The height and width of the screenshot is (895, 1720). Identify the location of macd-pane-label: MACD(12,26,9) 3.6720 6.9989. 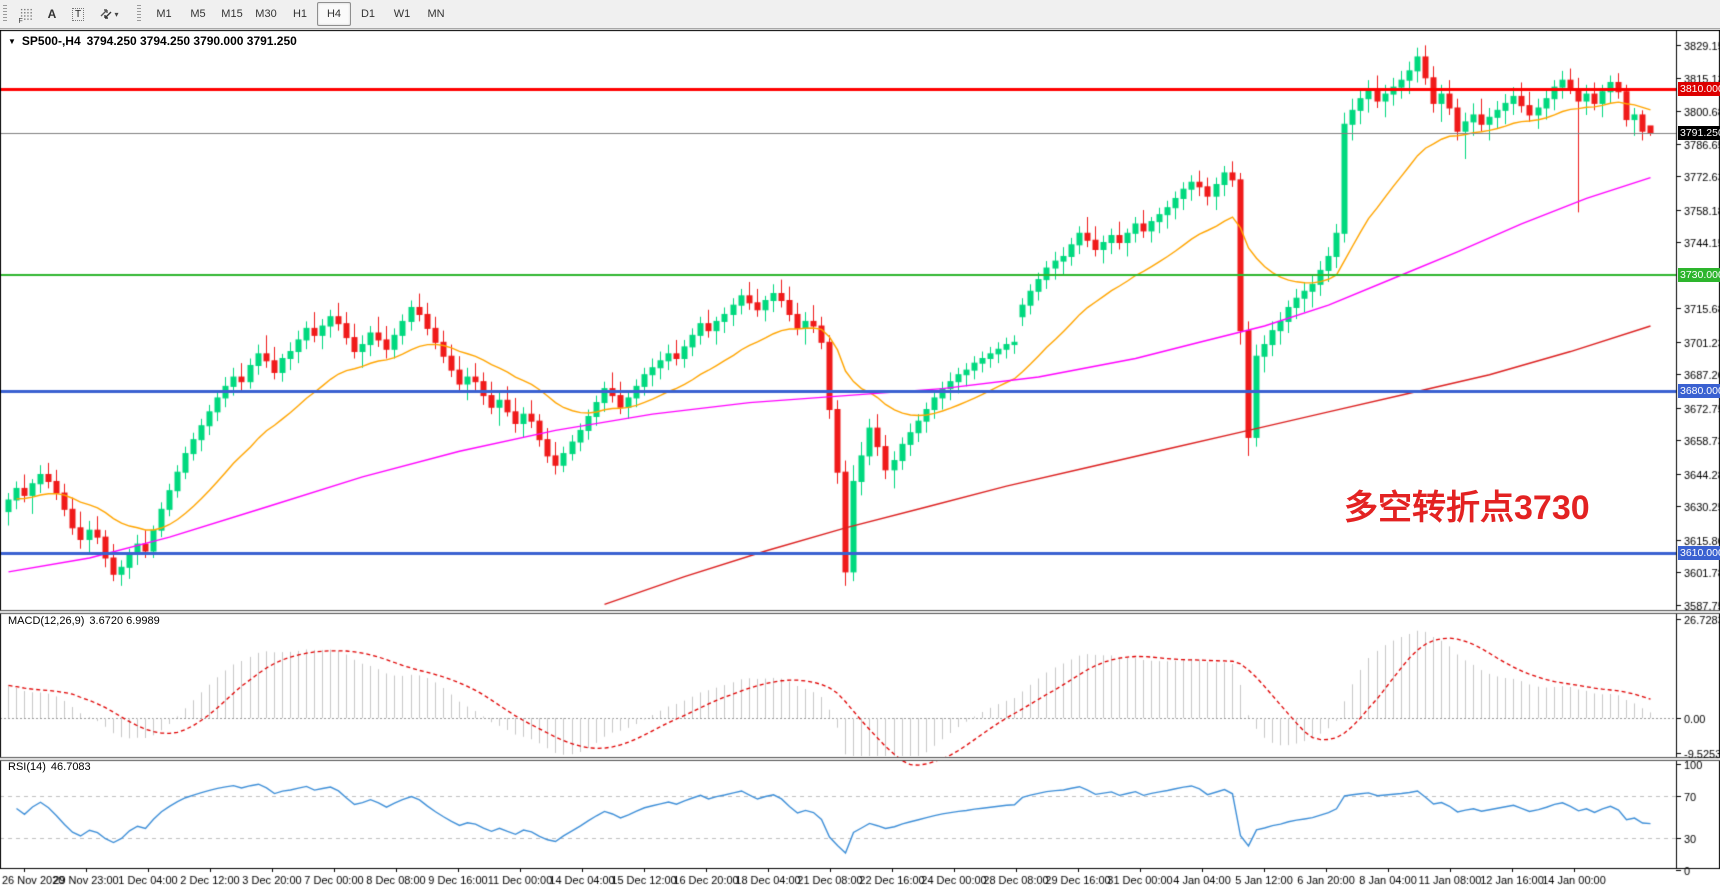
(84, 621).